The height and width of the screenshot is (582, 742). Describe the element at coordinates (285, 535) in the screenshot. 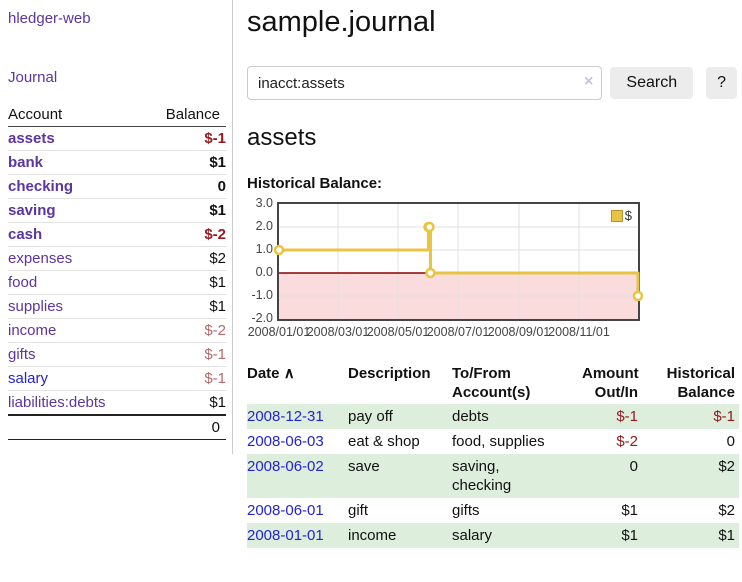

I see `transaction-date-link: 2008-01-01` at that location.